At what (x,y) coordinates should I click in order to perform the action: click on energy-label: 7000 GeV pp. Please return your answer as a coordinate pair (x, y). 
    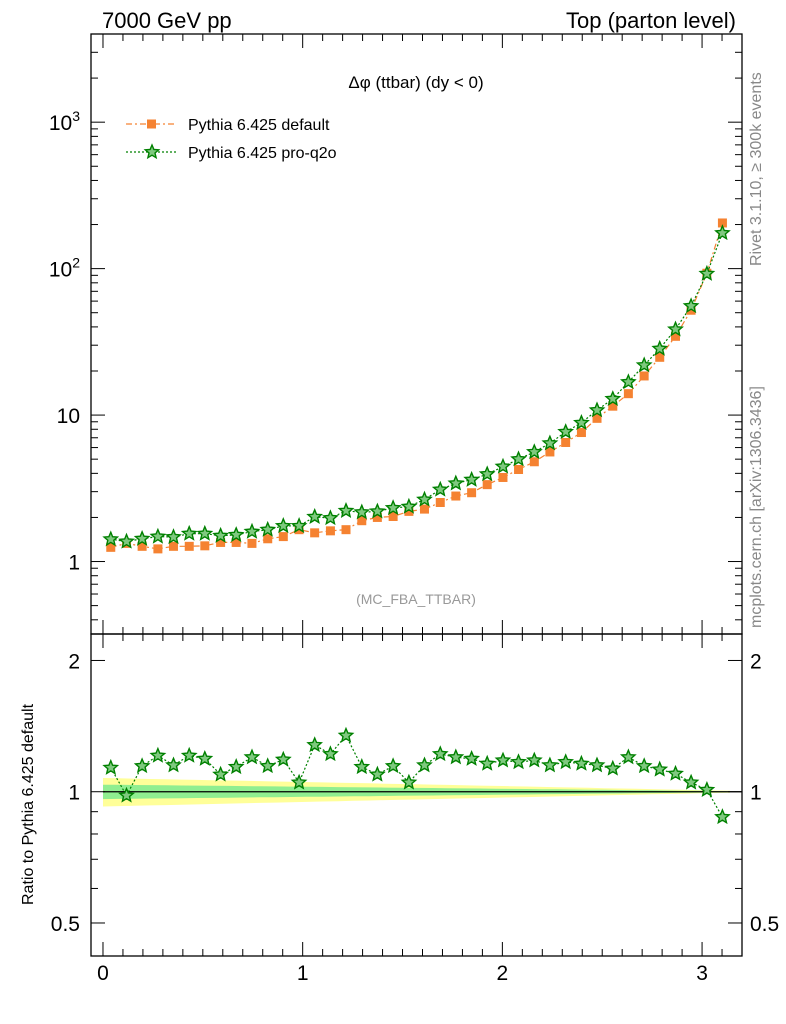
    Looking at the image, I should click on (167, 20).